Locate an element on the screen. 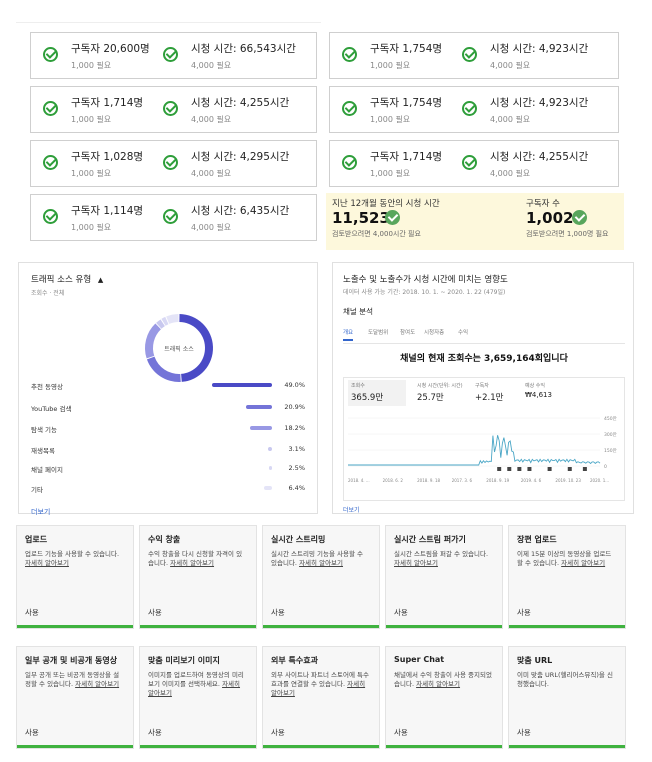 The image size is (652, 762). feature-description-text: 실시간 스트림을 퍼갈 수 있습니다. is located at coordinates (441, 554).